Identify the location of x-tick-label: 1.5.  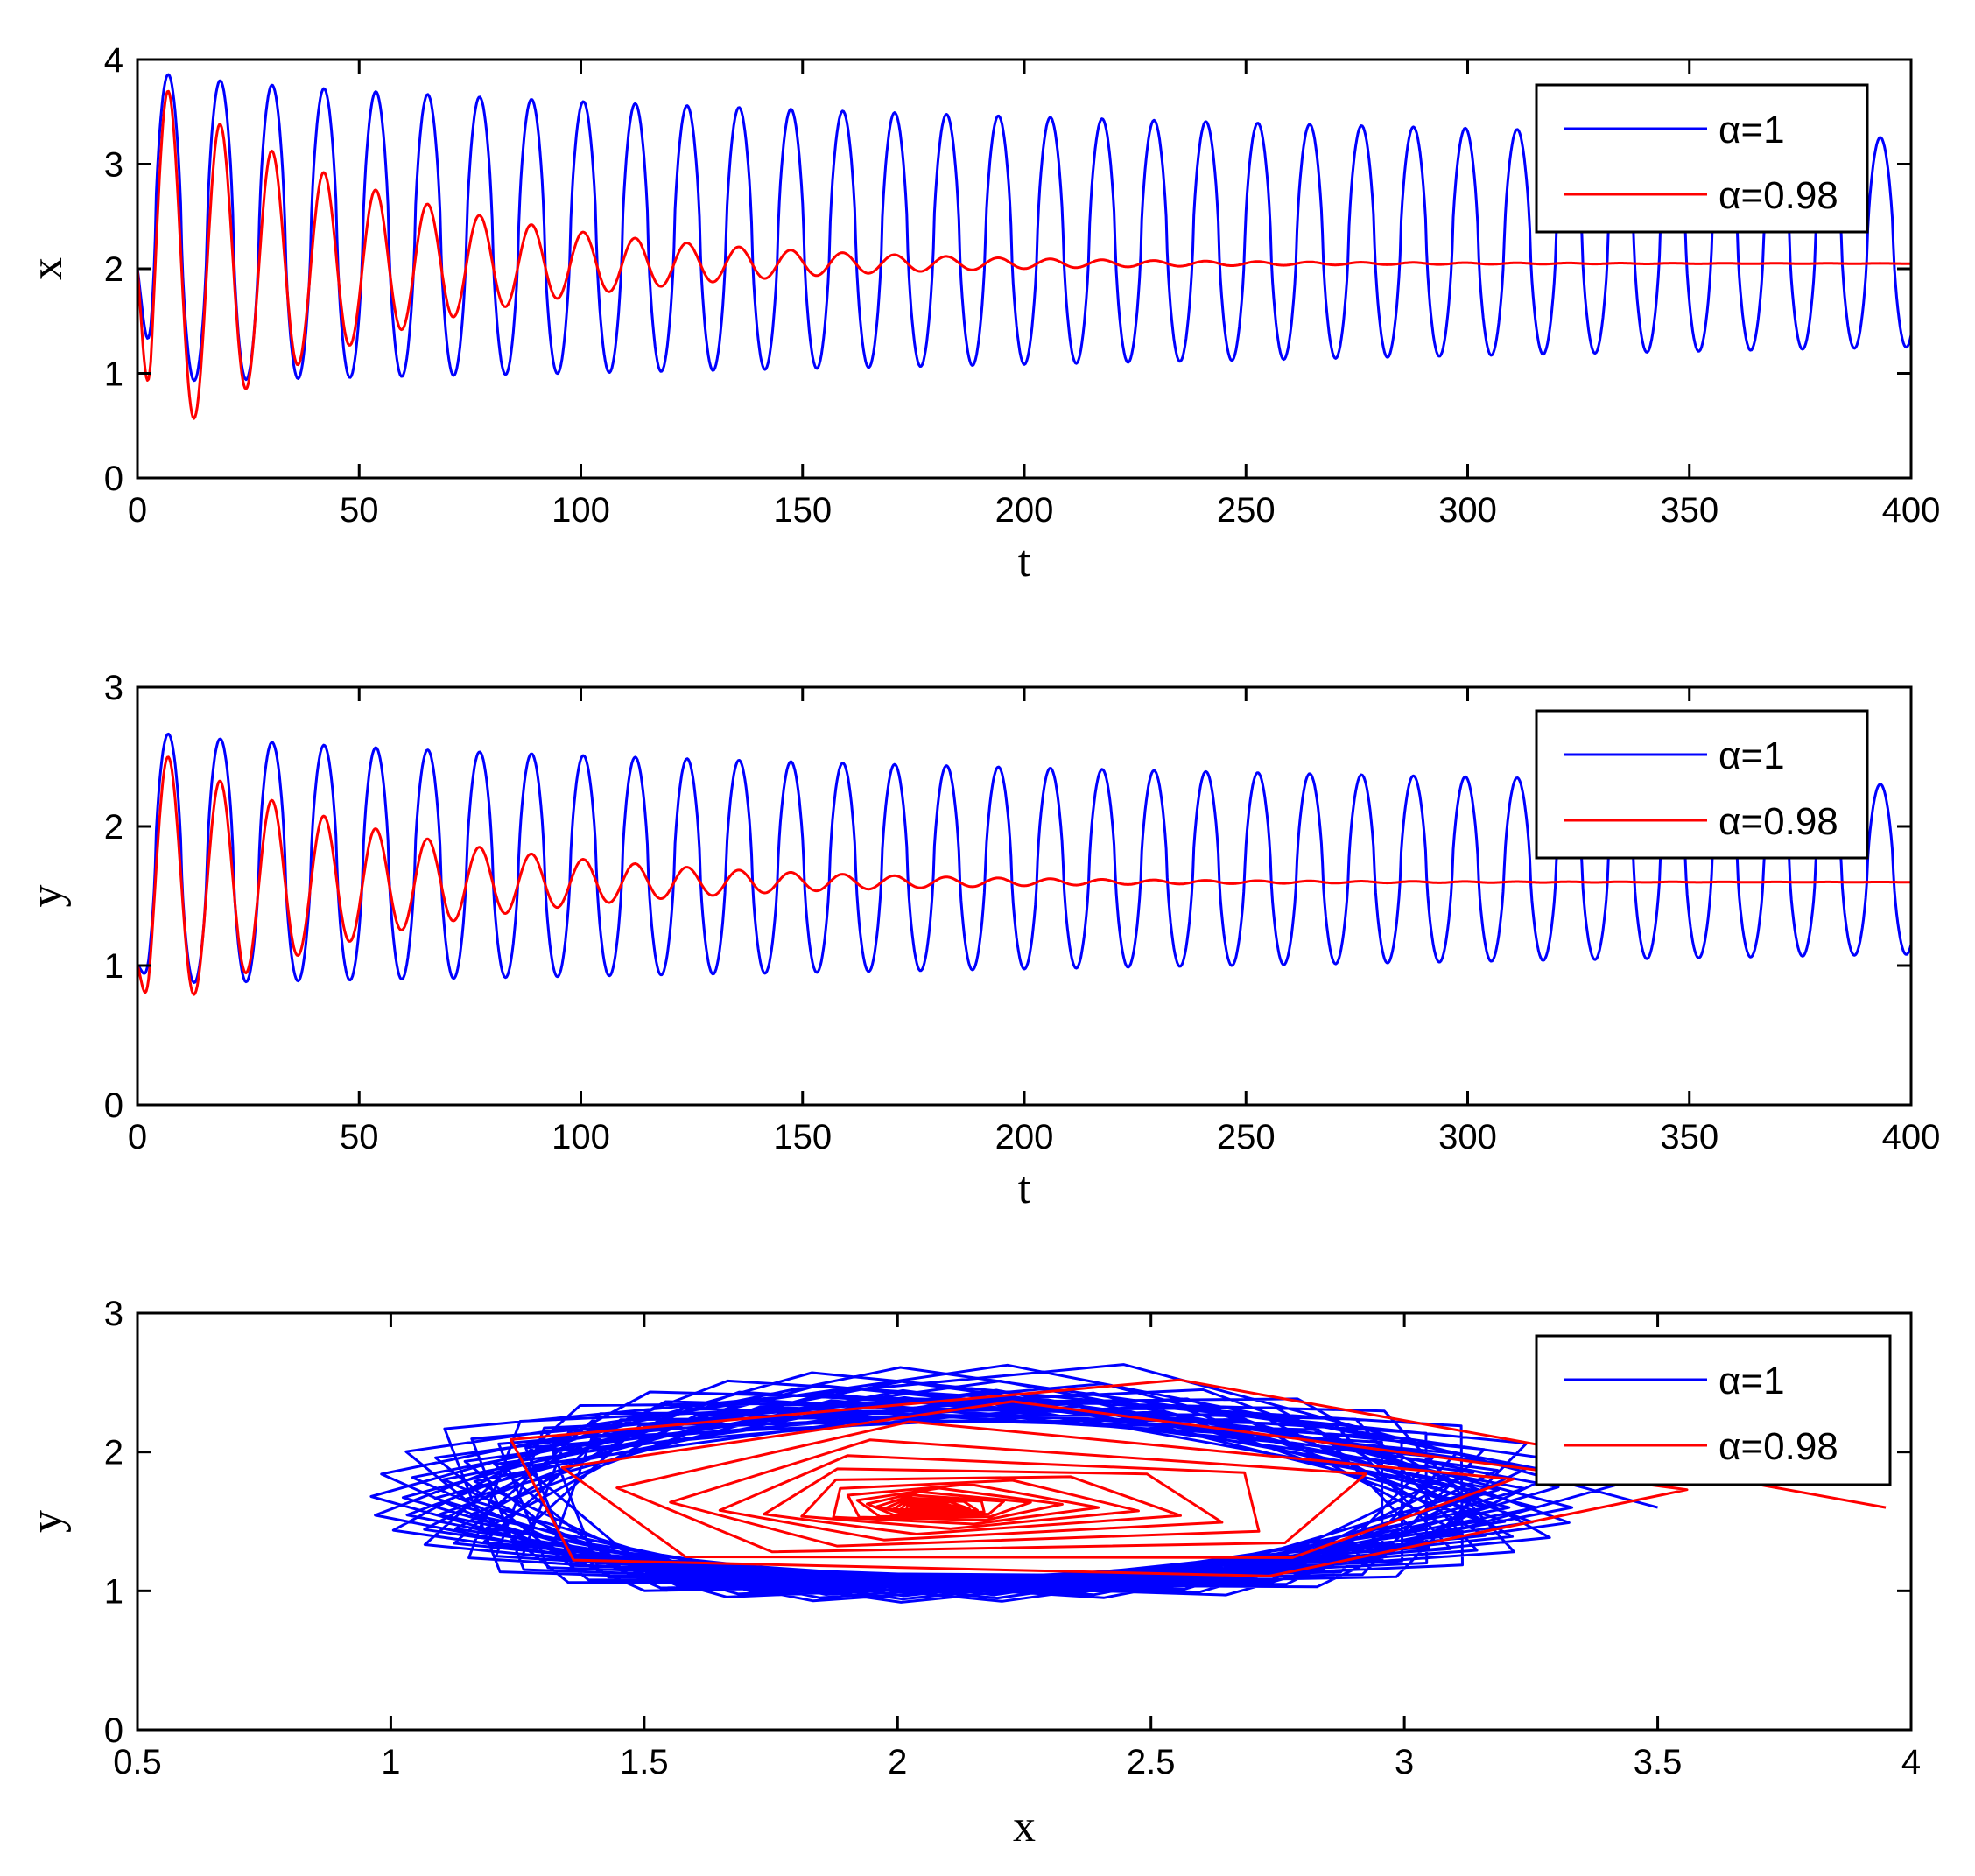
(644, 1762).